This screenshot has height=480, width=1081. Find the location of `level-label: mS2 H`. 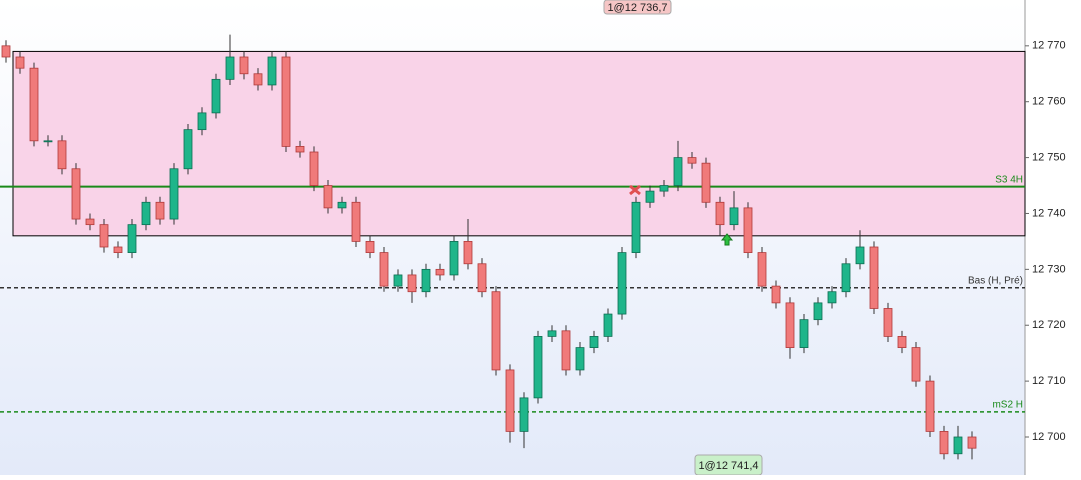

level-label: mS2 H is located at coordinates (1007, 404).